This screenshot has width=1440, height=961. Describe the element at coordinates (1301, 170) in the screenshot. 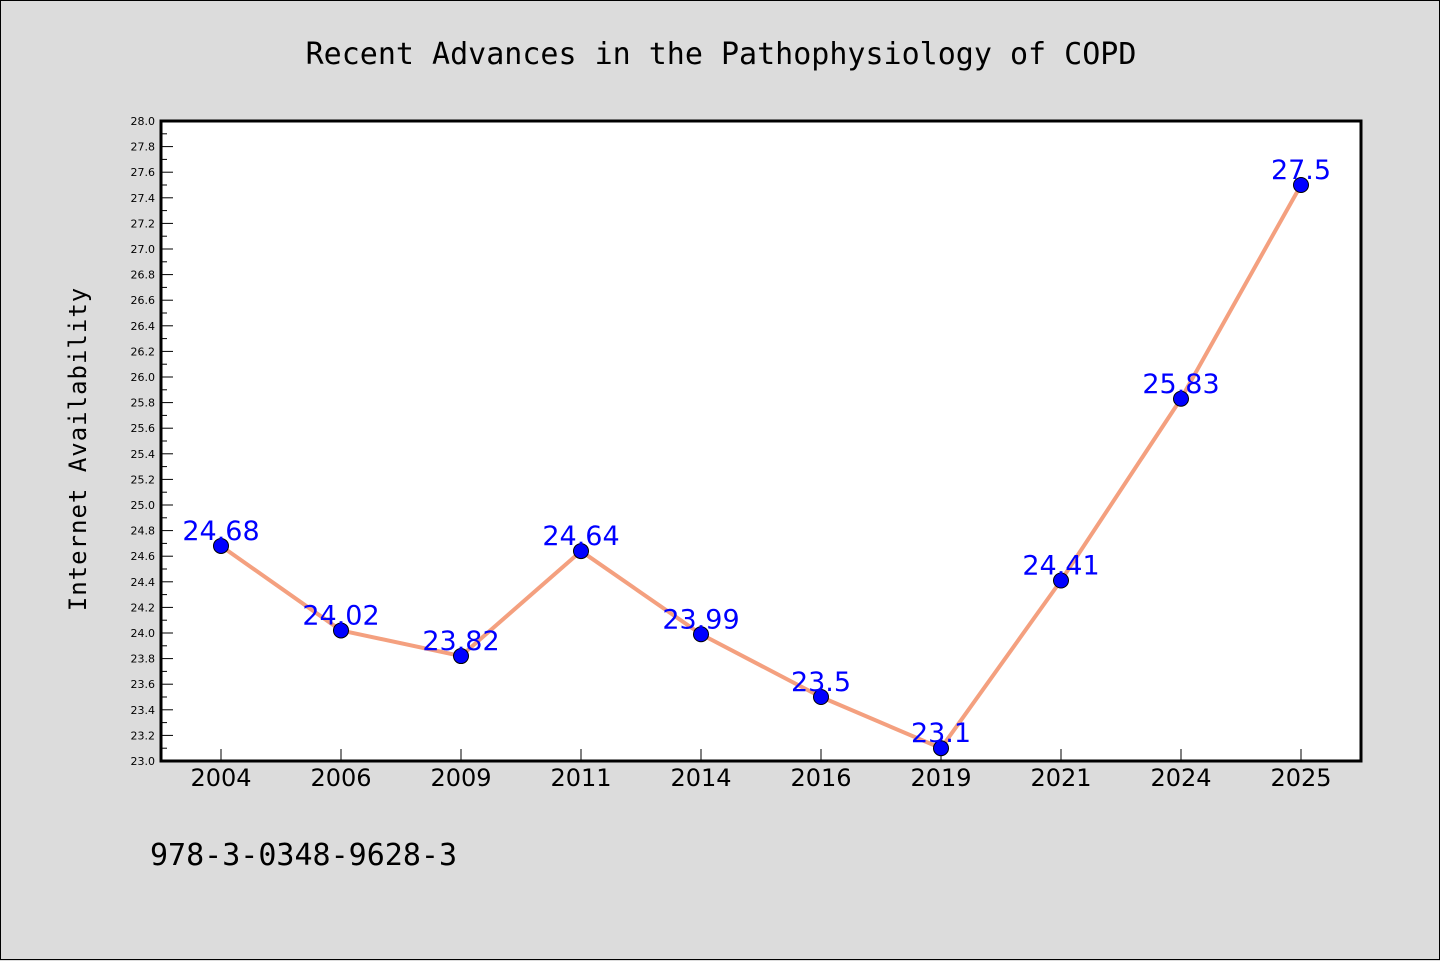

I see `data-label: 27.5` at that location.